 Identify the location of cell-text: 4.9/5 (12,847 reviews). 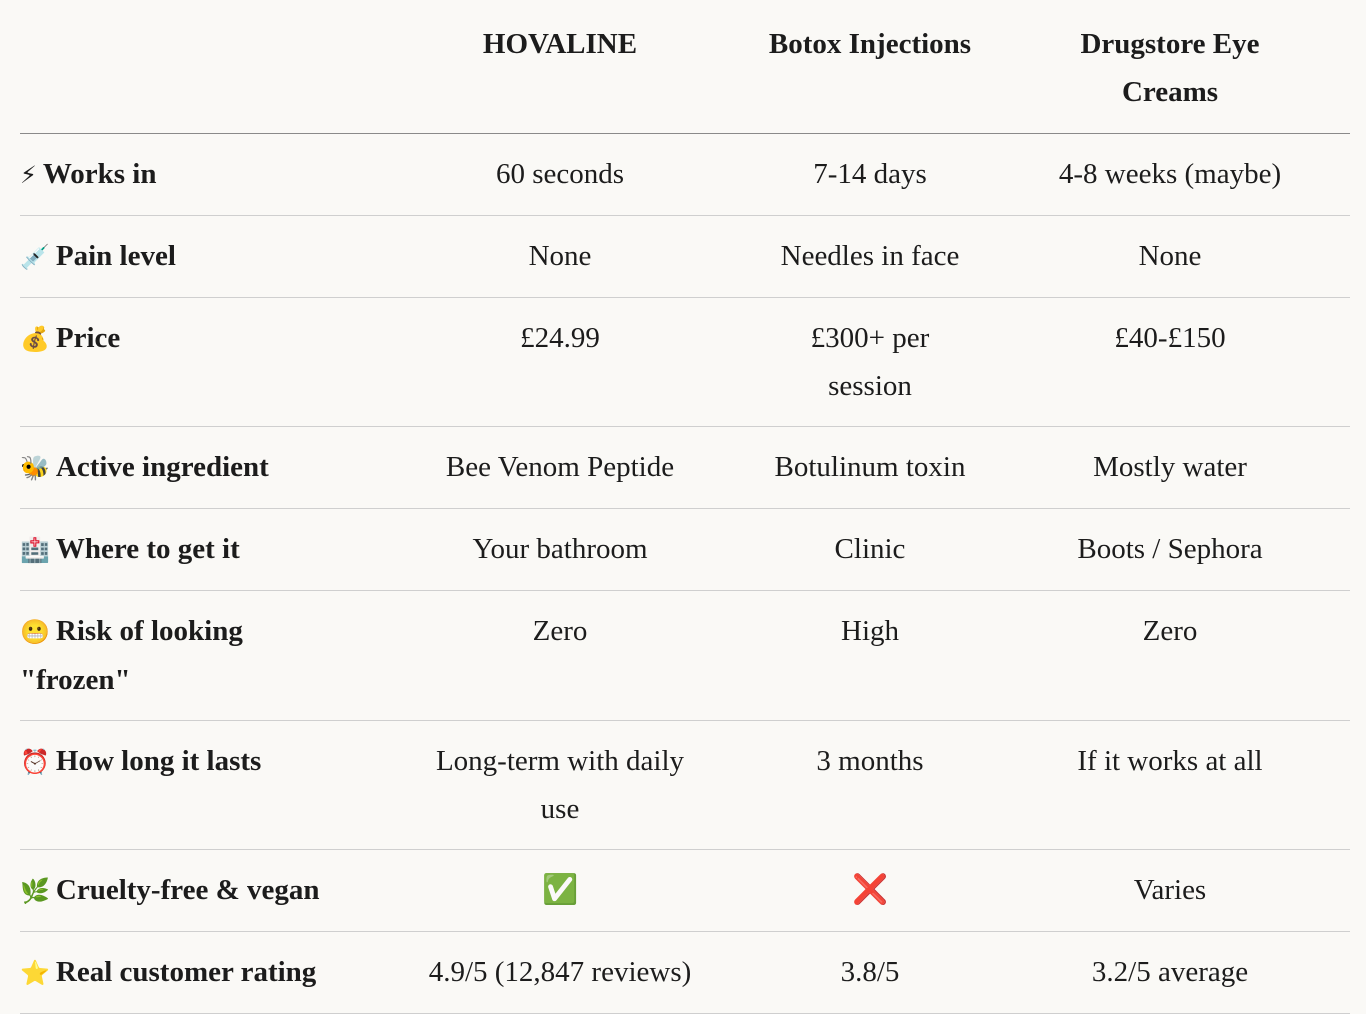
(560, 972).